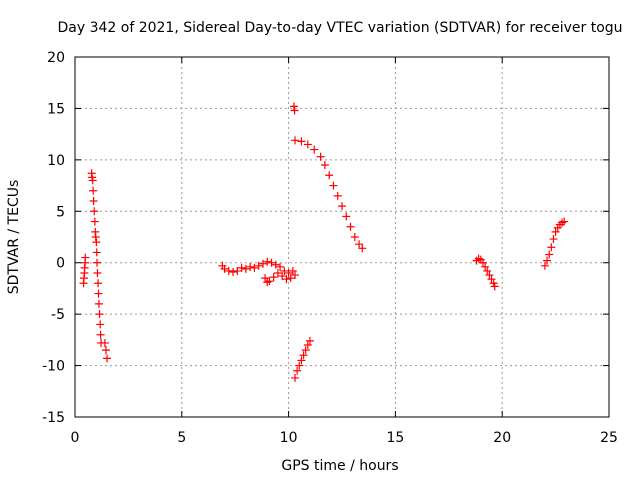 The image size is (640, 480). Describe the element at coordinates (609, 438) in the screenshot. I see `x-tick-label: 25` at that location.